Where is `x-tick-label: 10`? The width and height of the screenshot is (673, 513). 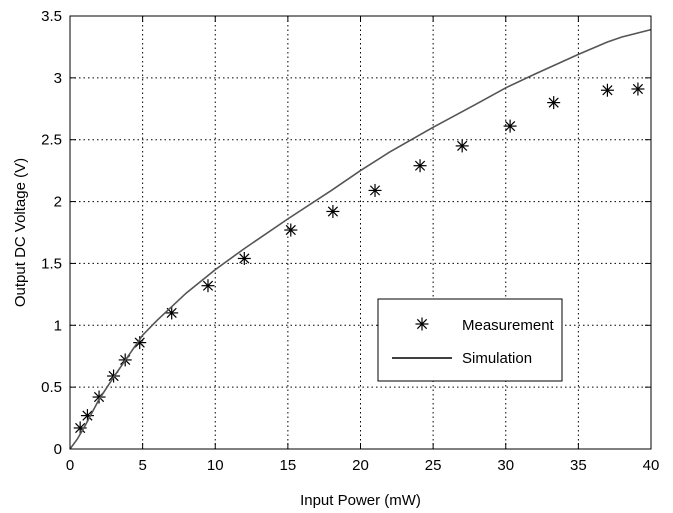
x-tick-label: 10 is located at coordinates (215, 465).